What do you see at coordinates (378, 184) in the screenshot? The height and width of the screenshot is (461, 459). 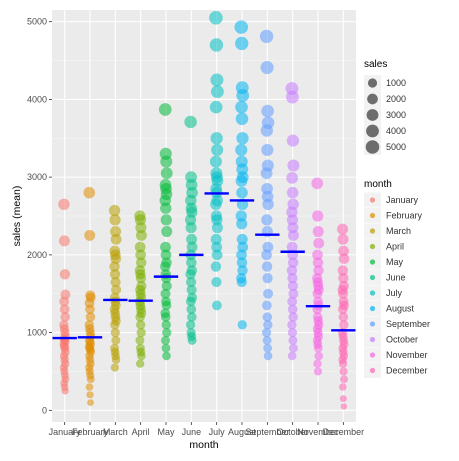 I see `color-legend-title: month` at bounding box center [378, 184].